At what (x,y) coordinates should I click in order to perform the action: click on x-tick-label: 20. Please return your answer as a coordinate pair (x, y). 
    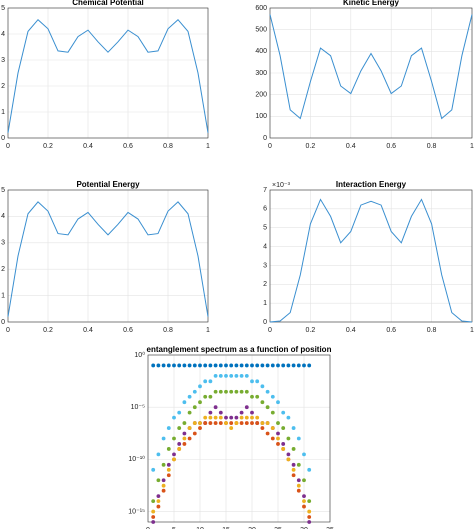
    Looking at the image, I should click on (252, 528).